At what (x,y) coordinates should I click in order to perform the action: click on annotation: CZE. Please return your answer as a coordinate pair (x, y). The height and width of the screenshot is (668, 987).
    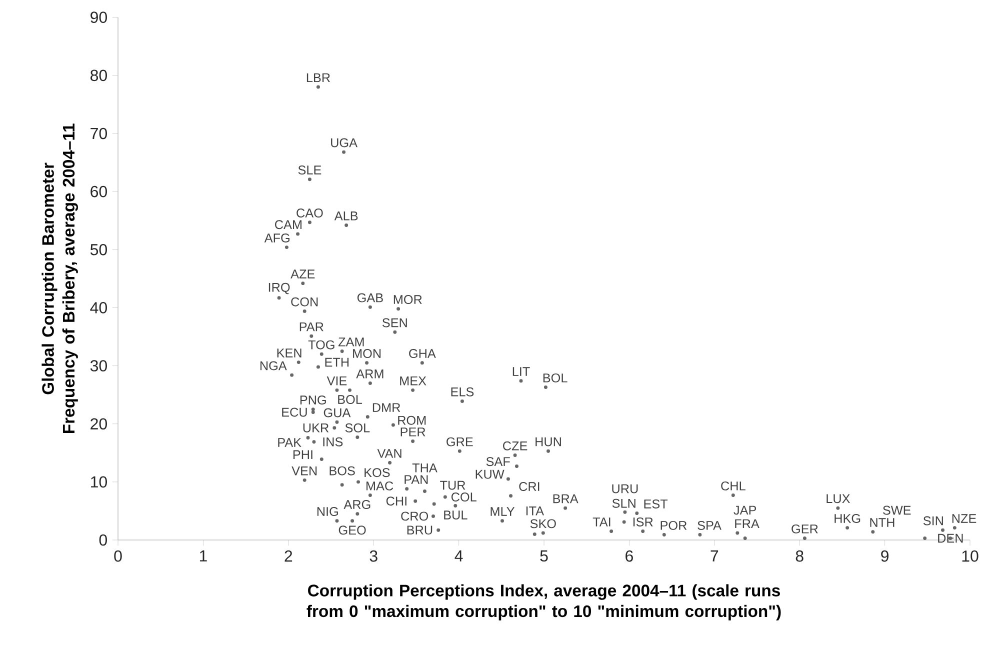
    Looking at the image, I should click on (515, 445).